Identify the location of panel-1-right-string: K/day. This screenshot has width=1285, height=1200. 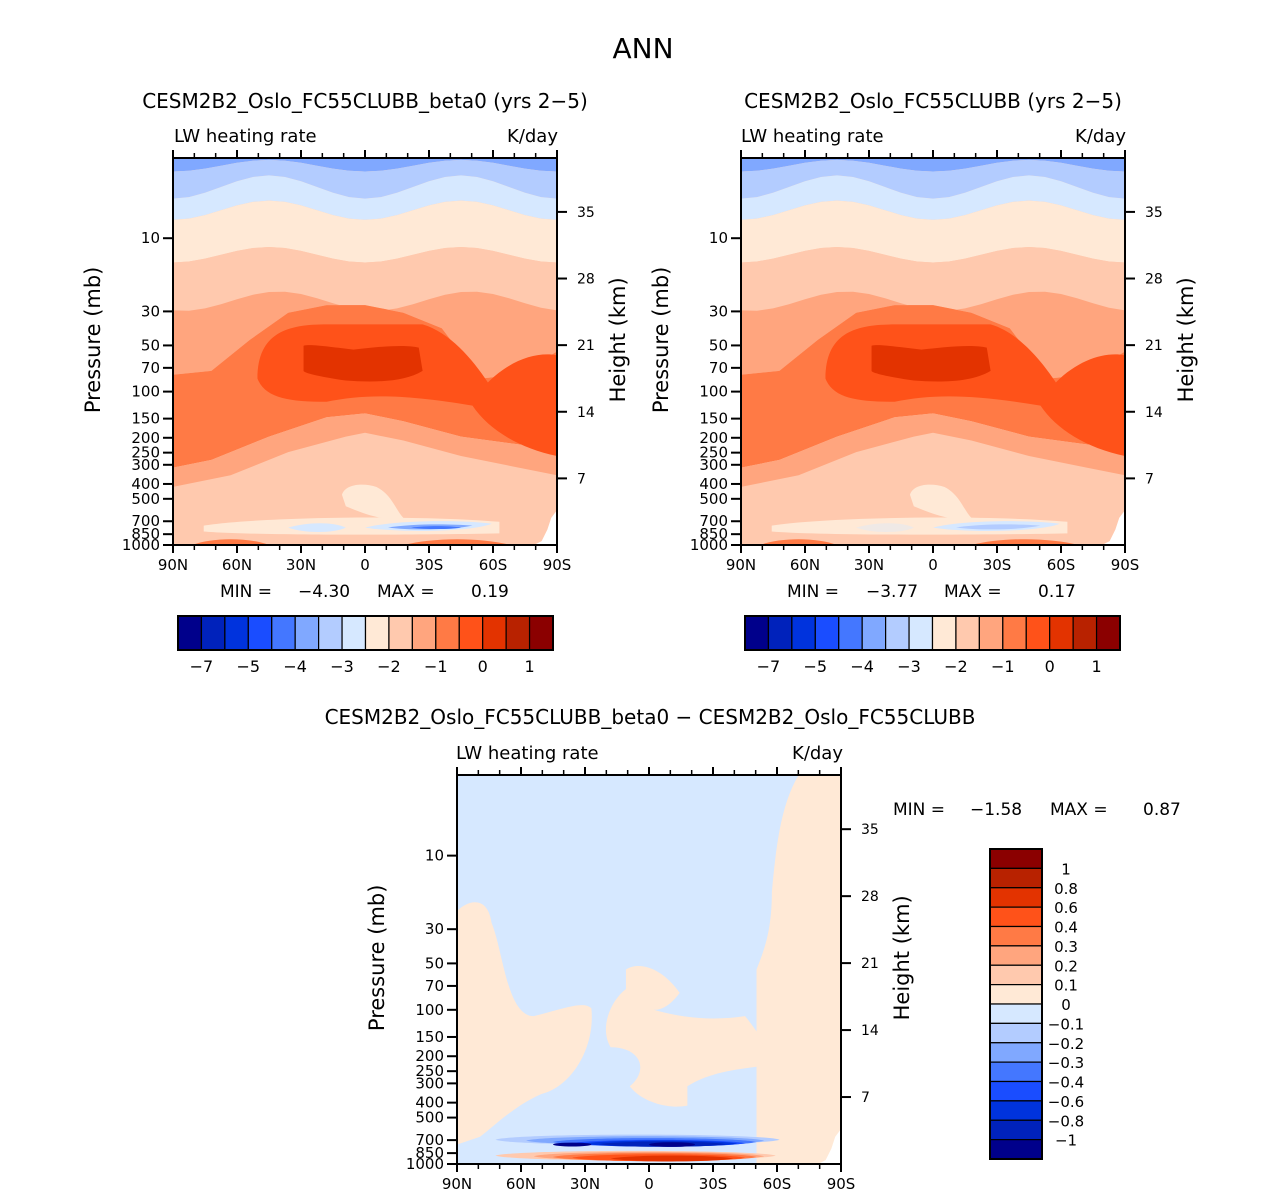
(532, 136).